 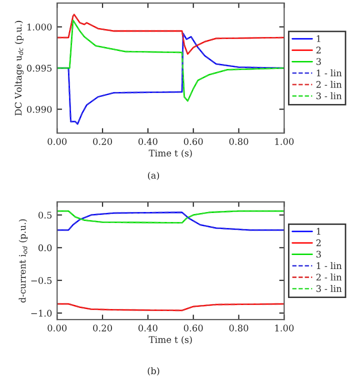 What do you see at coordinates (45, 215) in the screenshot?
I see `y-tick-label: 0.5` at bounding box center [45, 215].